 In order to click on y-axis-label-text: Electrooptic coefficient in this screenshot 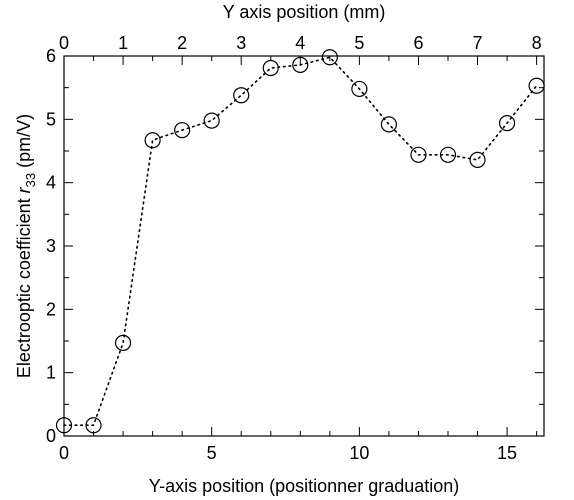, I will do `click(24, 285)`.